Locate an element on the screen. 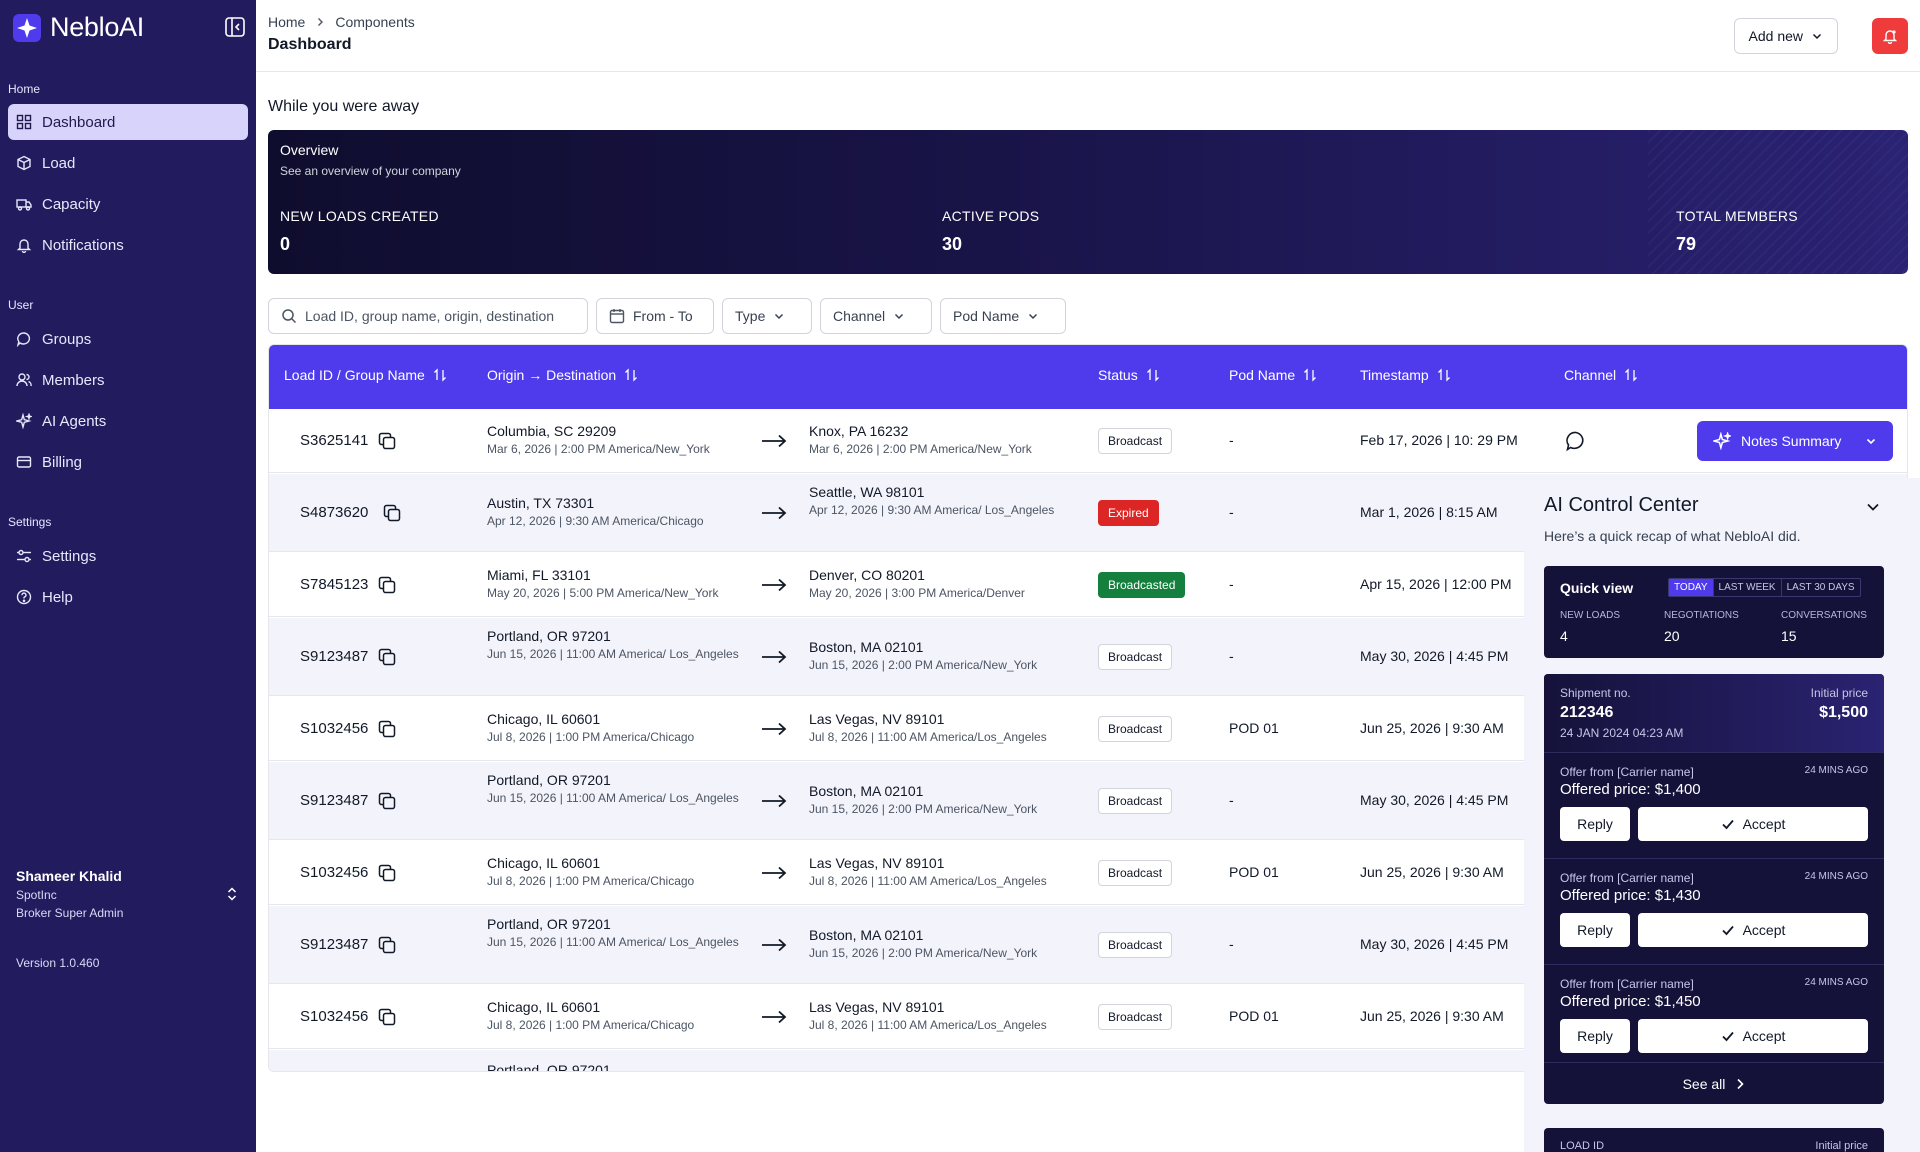  offer-from: Offer from [Carrier name] is located at coordinates (1627, 772).